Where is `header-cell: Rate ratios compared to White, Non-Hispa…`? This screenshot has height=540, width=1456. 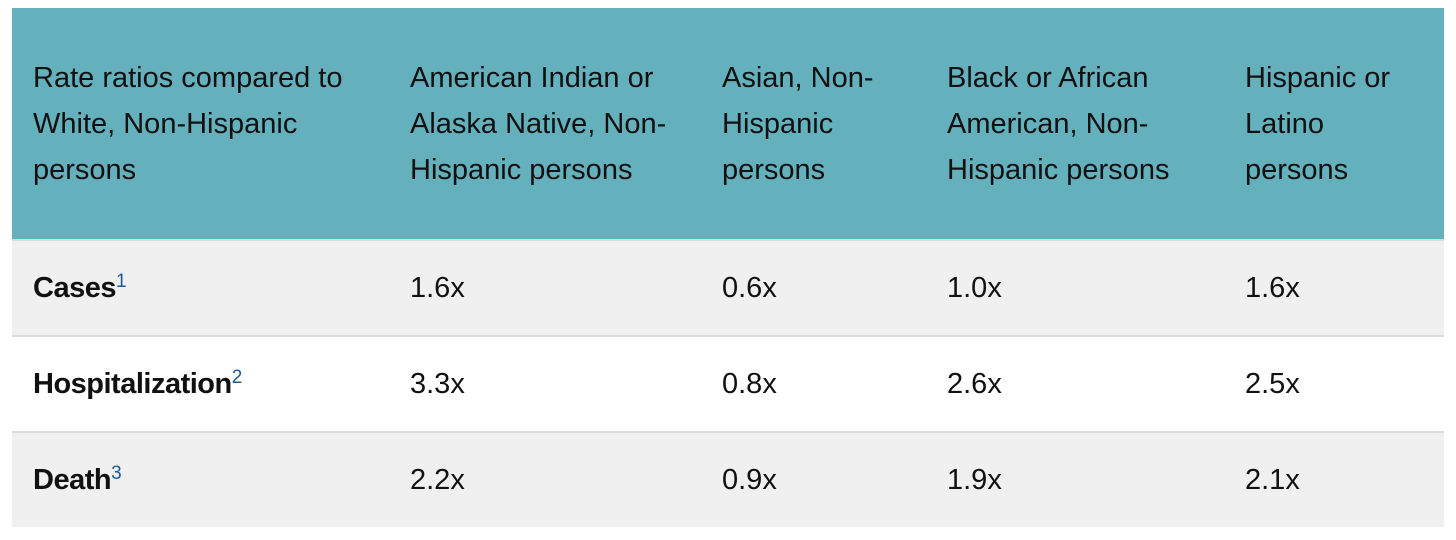 header-cell: Rate ratios compared to White, Non-Hispa… is located at coordinates (200, 124).